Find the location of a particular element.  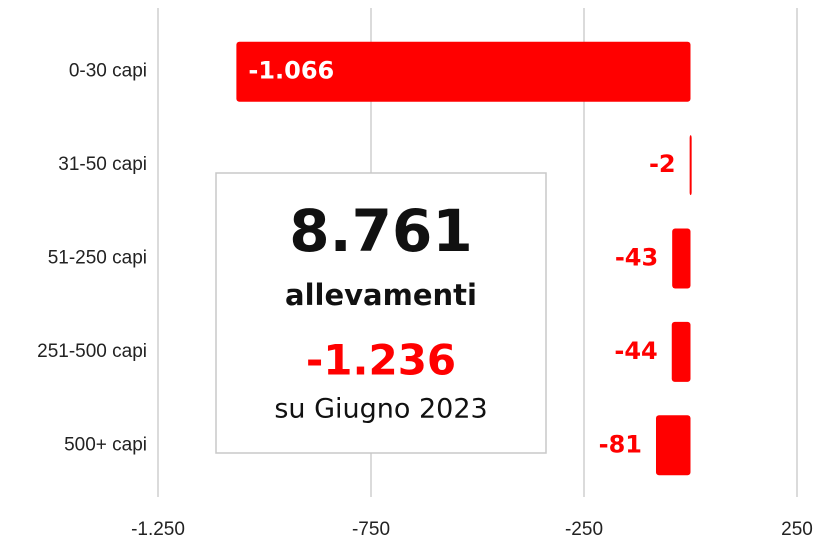

x-tick-label: -1.250 is located at coordinates (158, 529).